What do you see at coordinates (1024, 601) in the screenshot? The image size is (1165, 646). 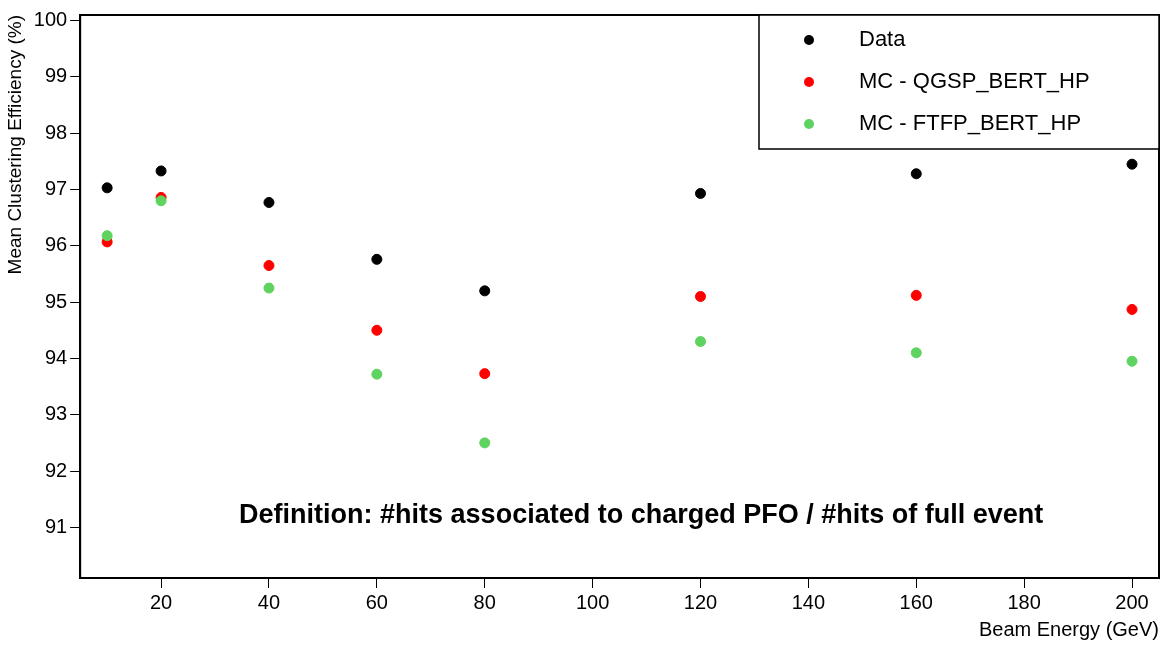 I see `x-tick-label: 180` at bounding box center [1024, 601].